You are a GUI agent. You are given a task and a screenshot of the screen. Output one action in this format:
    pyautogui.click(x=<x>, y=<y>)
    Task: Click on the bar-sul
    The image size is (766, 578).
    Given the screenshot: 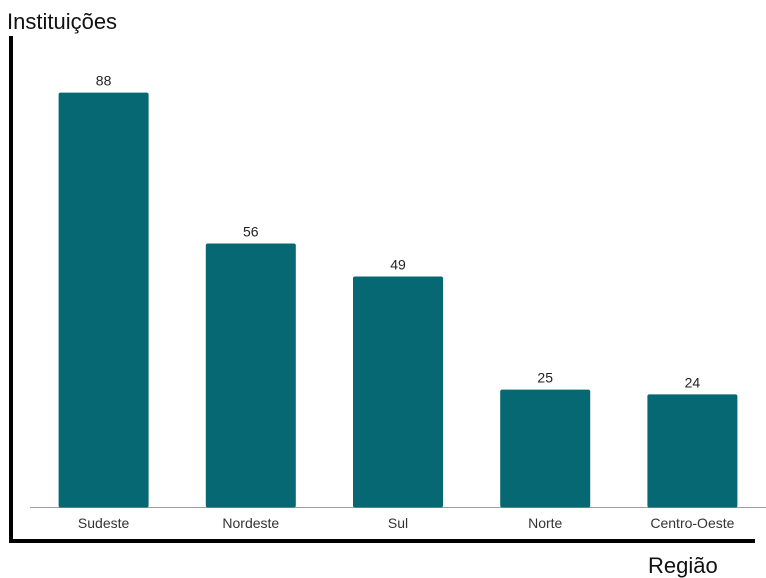 What is the action you would take?
    pyautogui.click(x=398, y=392)
    